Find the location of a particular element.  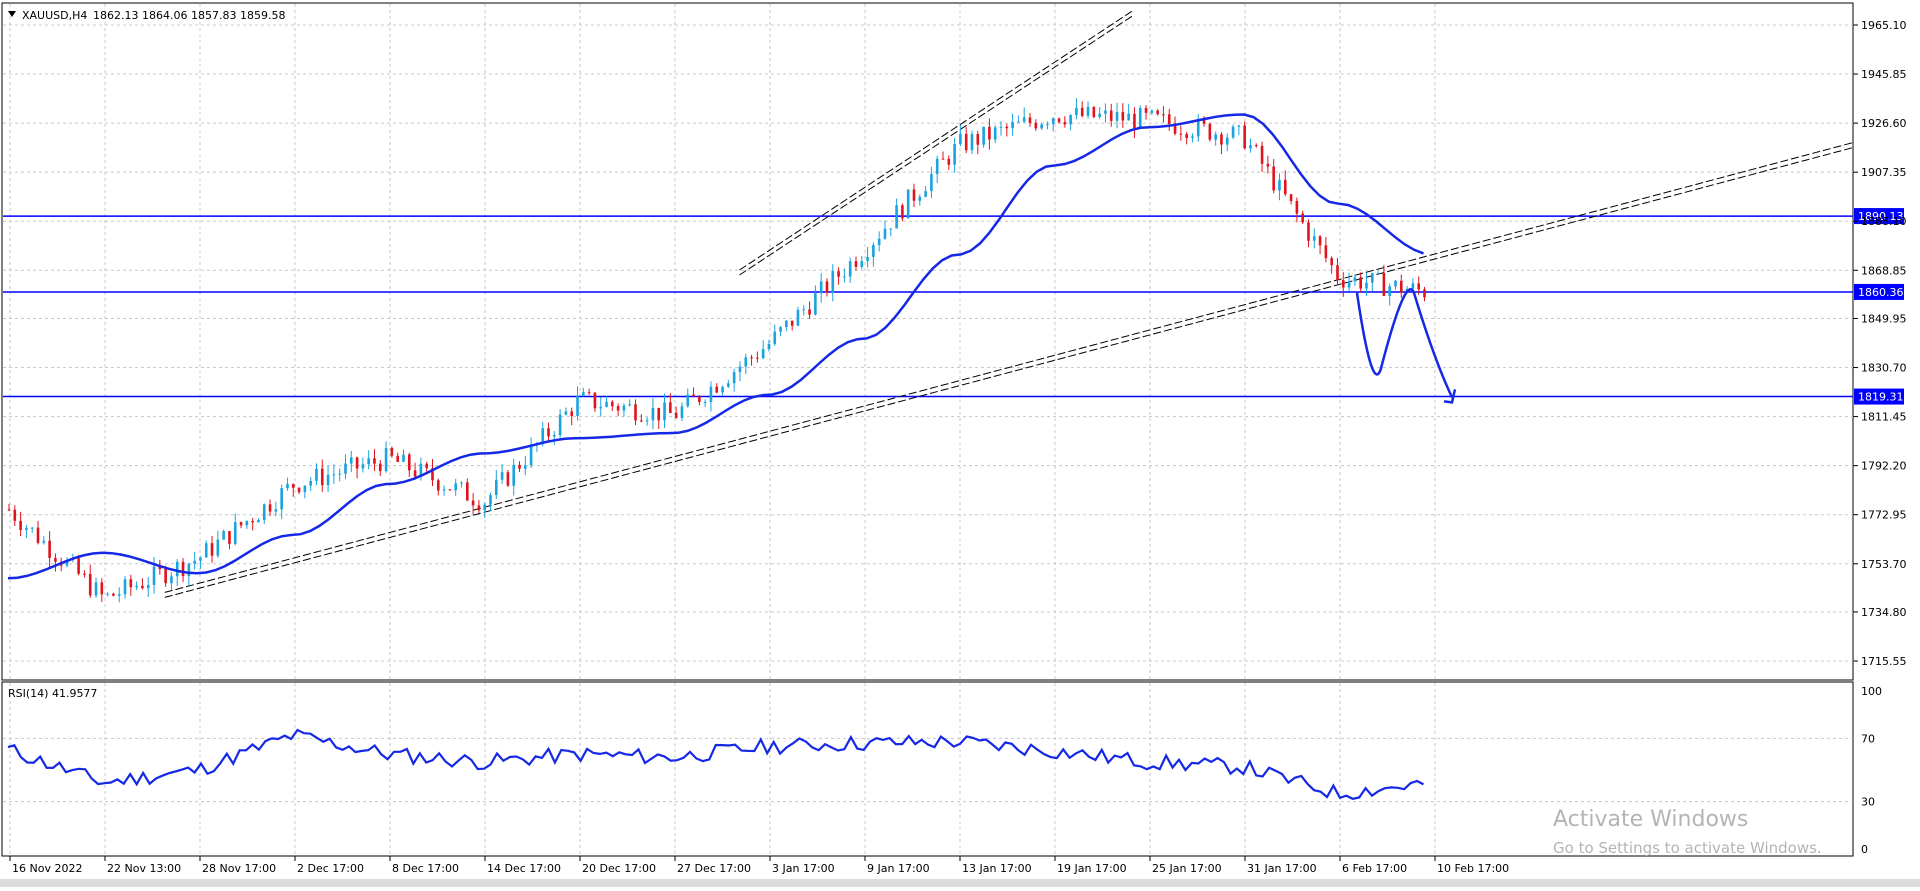

projection-path is located at coordinates (1406, 346).